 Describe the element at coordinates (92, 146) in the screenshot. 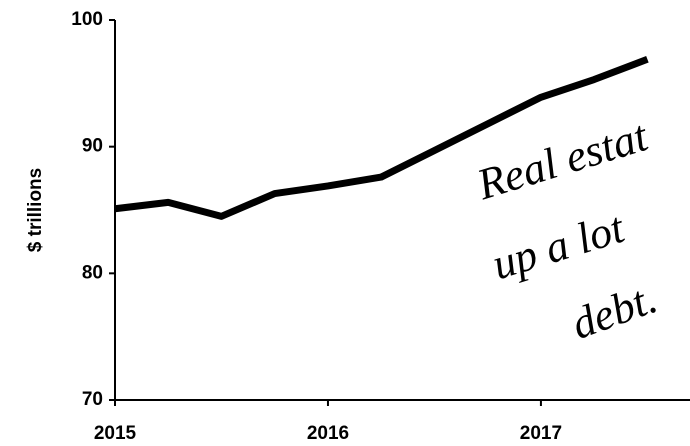

I see `y-tick-label: 90` at that location.